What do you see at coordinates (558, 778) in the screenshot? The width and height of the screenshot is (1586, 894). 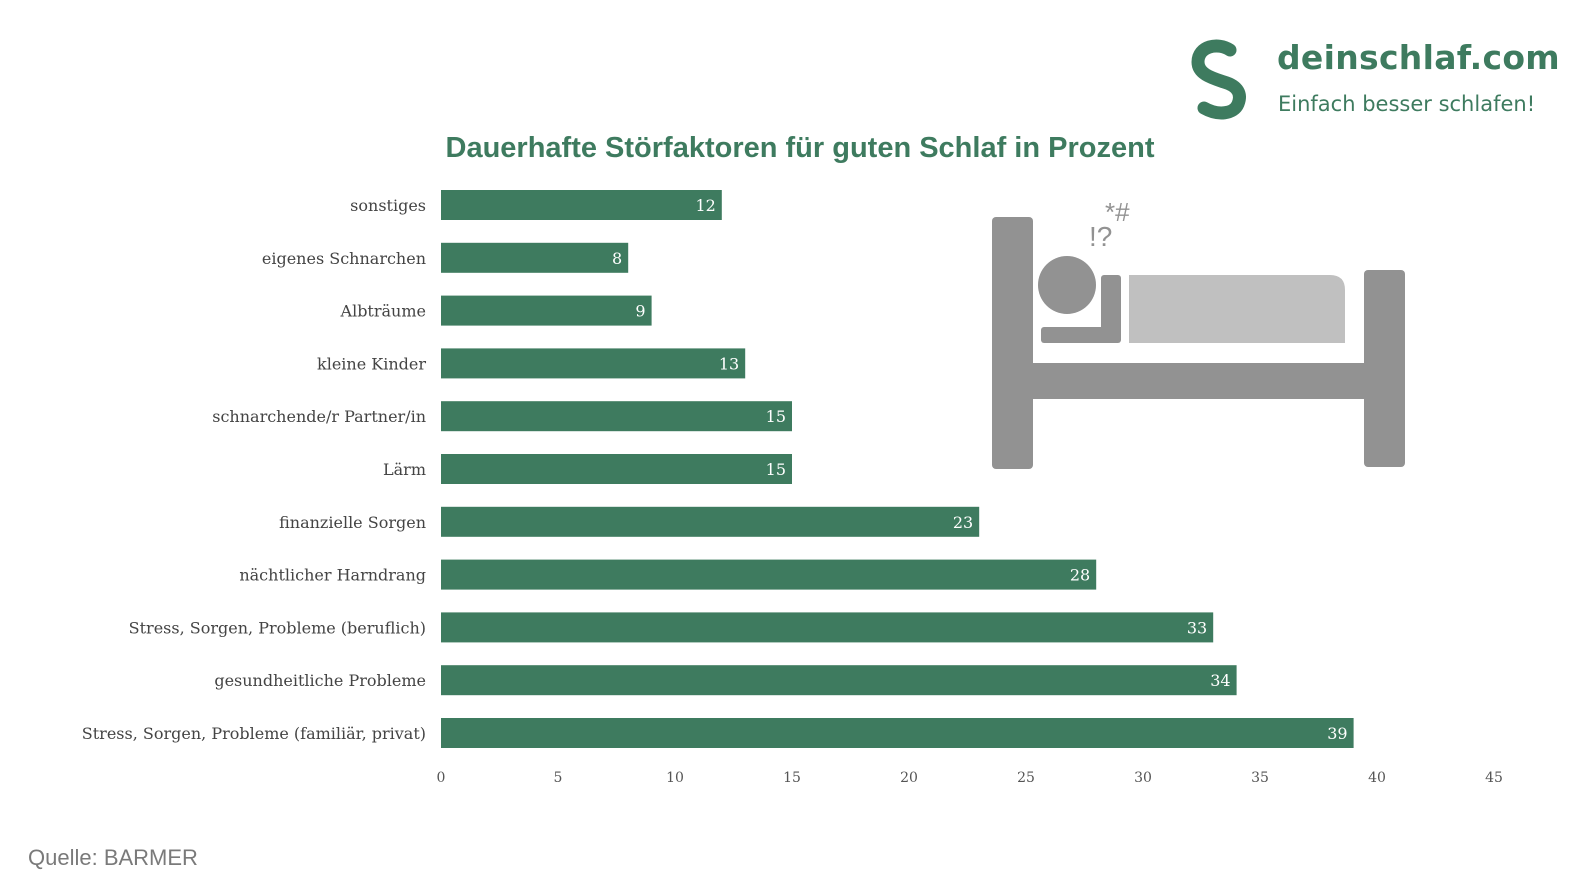 I see `x-tick-label: 5` at bounding box center [558, 778].